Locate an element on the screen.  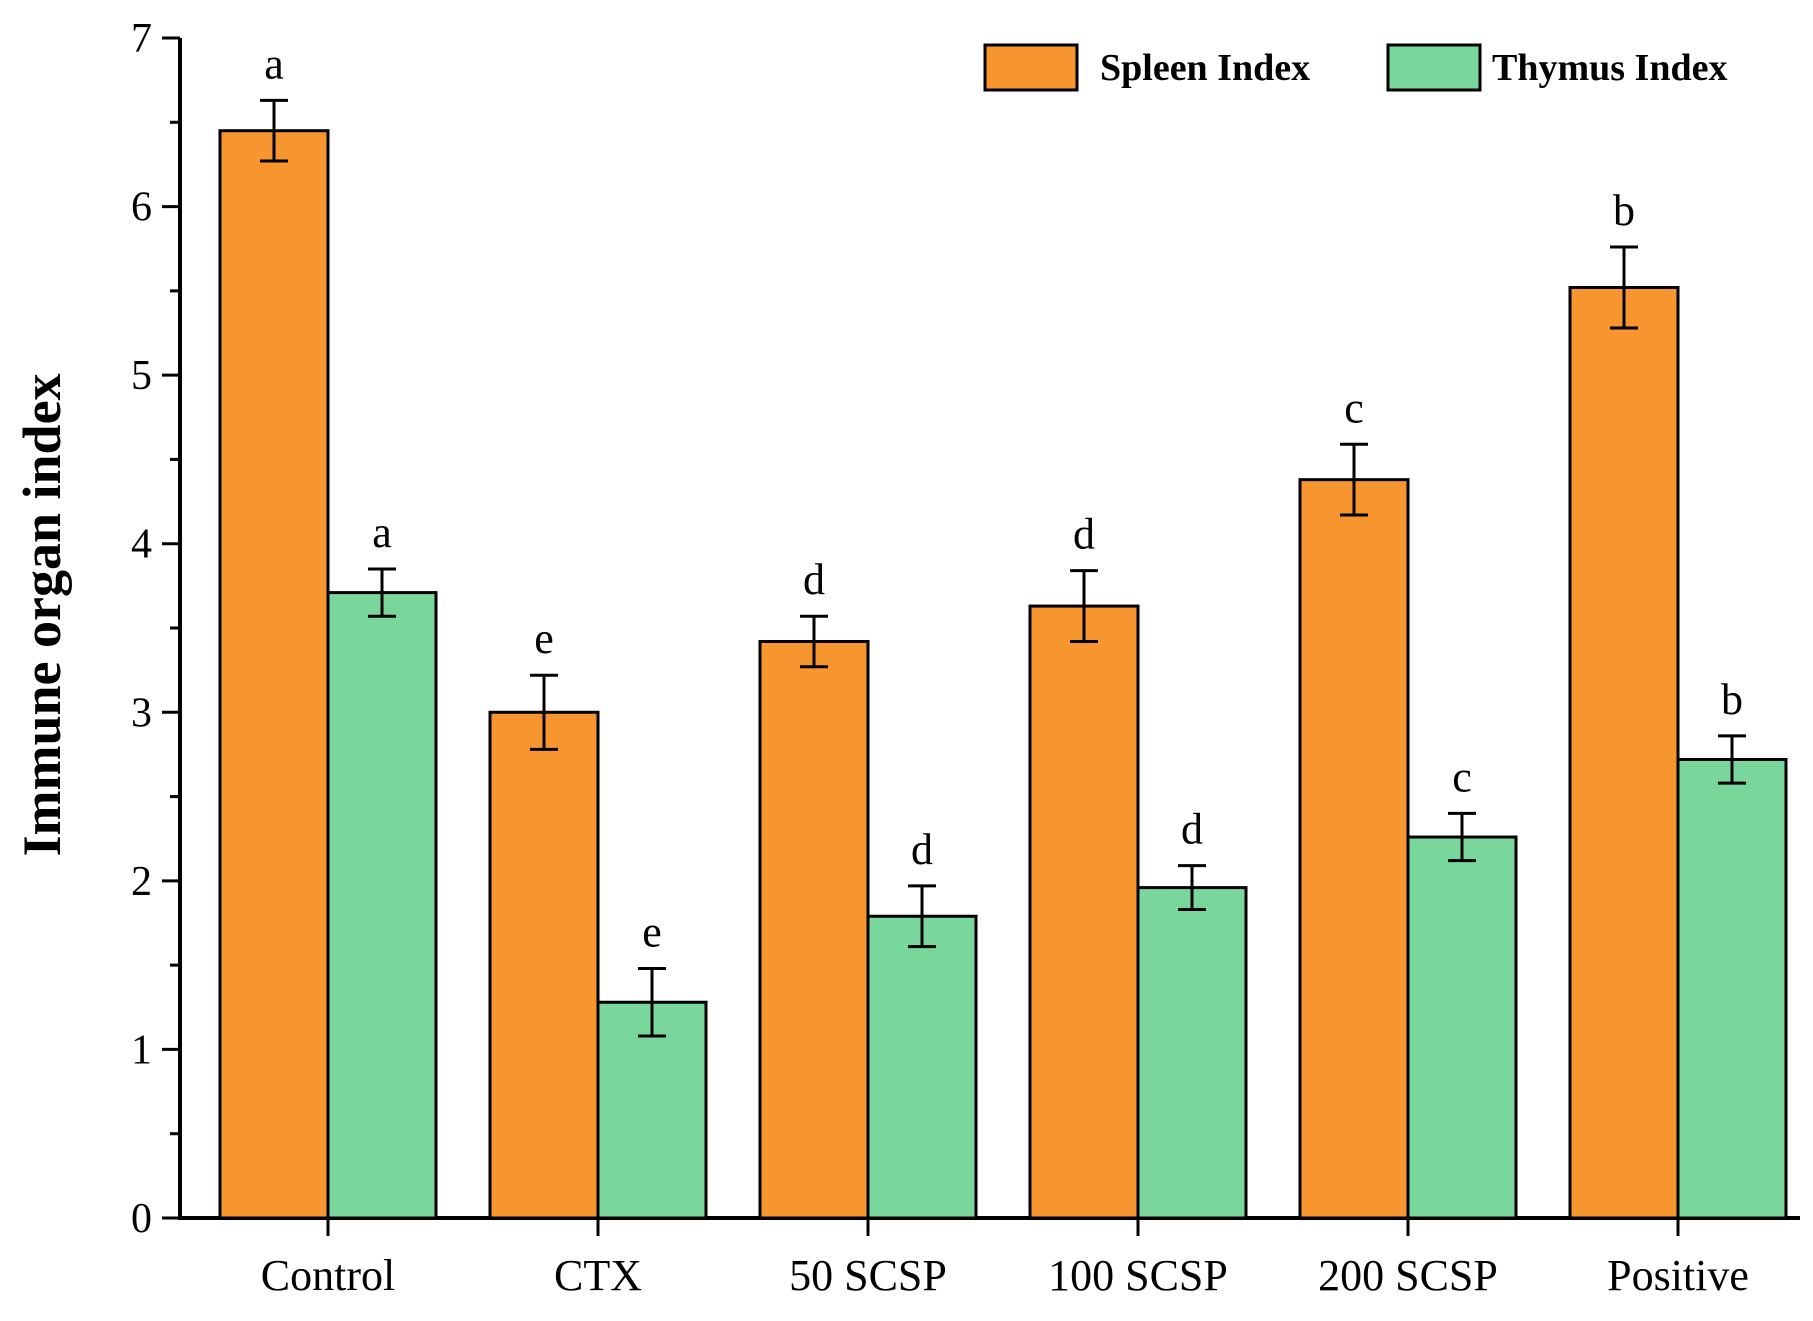
legend-label: Thymus Index is located at coordinates (1609, 68).